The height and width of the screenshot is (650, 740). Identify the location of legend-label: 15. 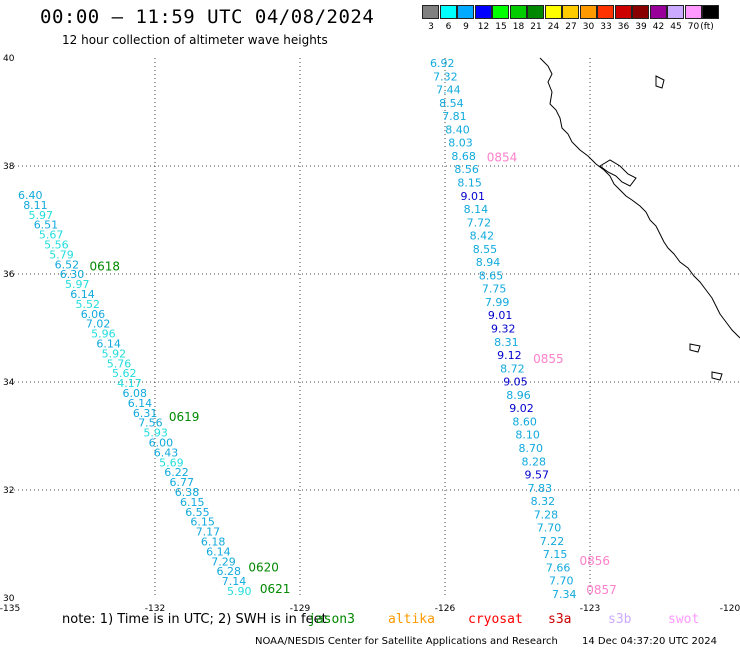
(501, 27).